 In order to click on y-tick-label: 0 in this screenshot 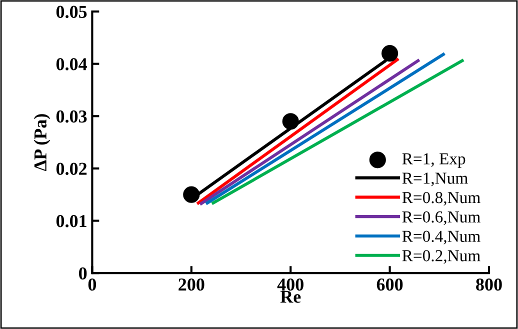, I will do `click(83, 273)`.